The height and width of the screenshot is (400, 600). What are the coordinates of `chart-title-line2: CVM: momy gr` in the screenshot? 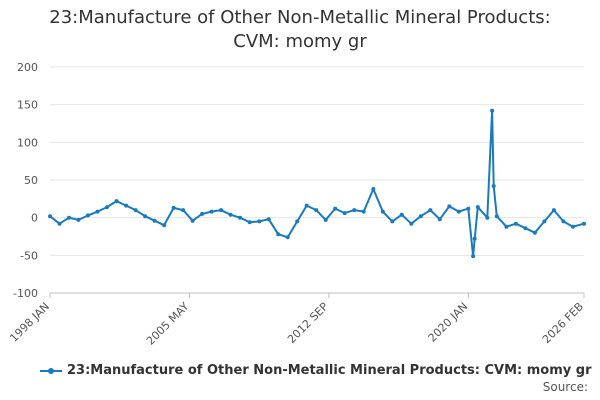 It's located at (300, 41).